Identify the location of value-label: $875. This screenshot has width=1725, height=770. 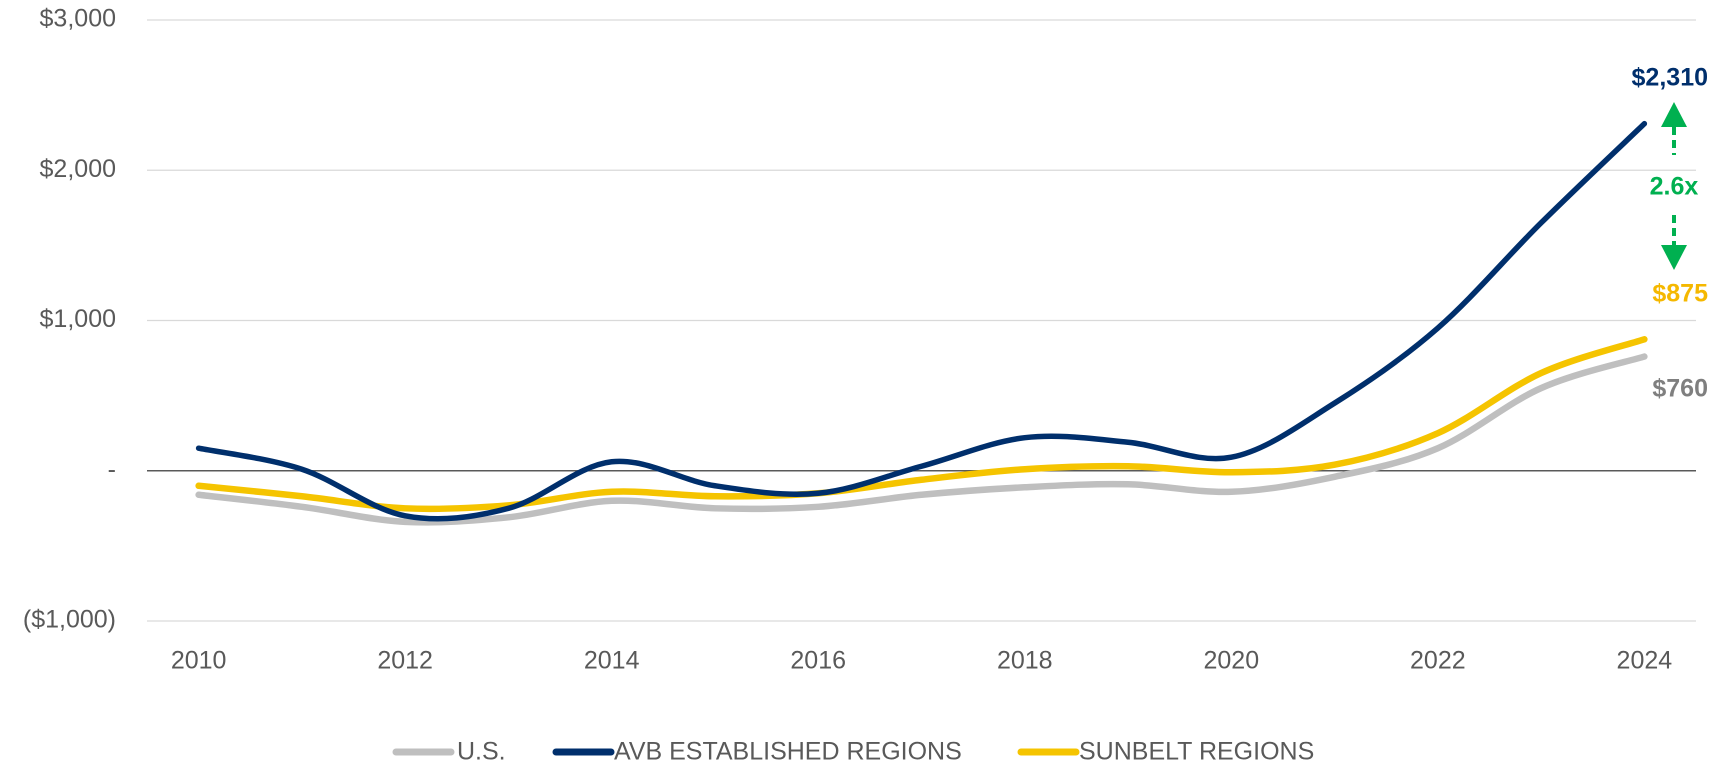
(1680, 294).